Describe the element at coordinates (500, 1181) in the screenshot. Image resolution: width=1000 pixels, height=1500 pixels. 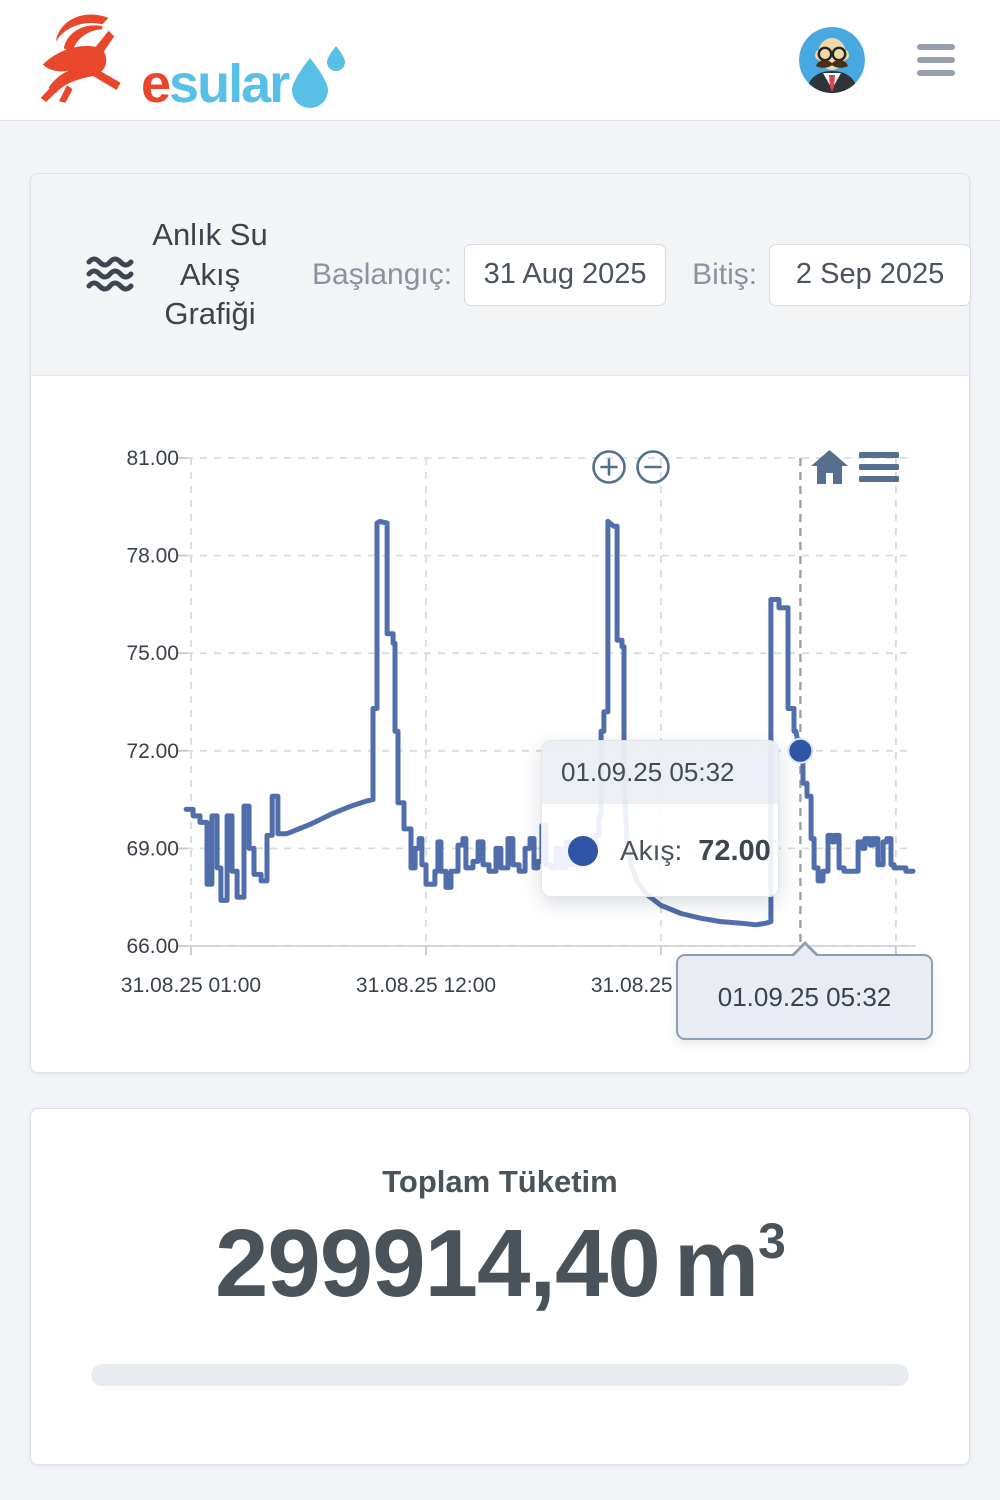
I see `total-consumption-title: Toplam Tüketim` at that location.